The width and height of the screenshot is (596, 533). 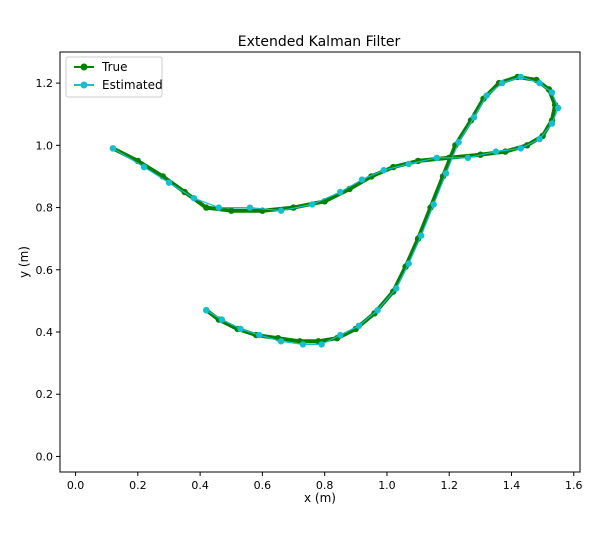 What do you see at coordinates (84, 85) in the screenshot?
I see `legend-estimated-marker` at bounding box center [84, 85].